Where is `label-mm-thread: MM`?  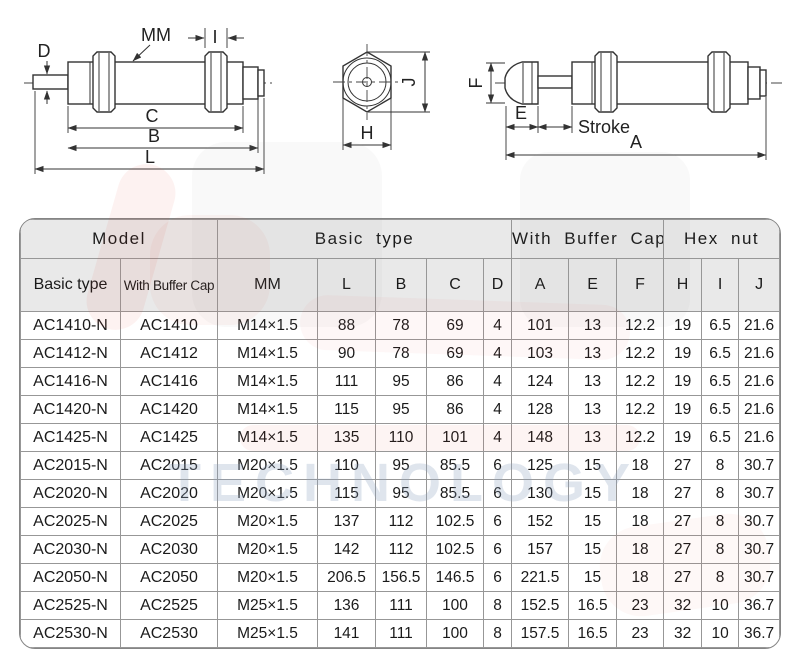
label-mm-thread: MM is located at coordinates (156, 35).